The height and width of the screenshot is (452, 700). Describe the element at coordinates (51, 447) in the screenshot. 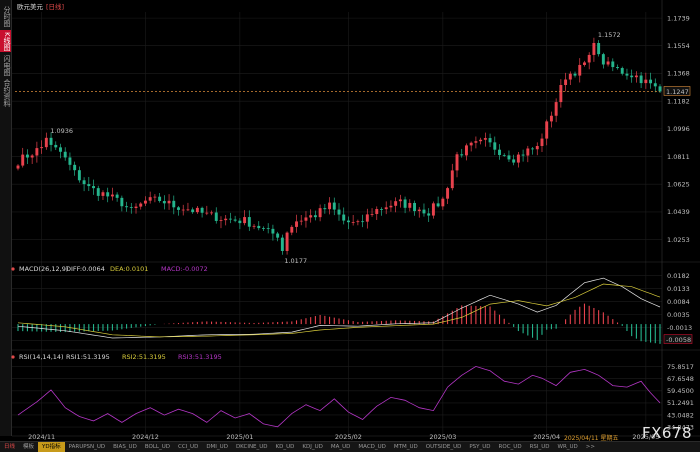

I see `bottom-tab: YD指标` at that location.